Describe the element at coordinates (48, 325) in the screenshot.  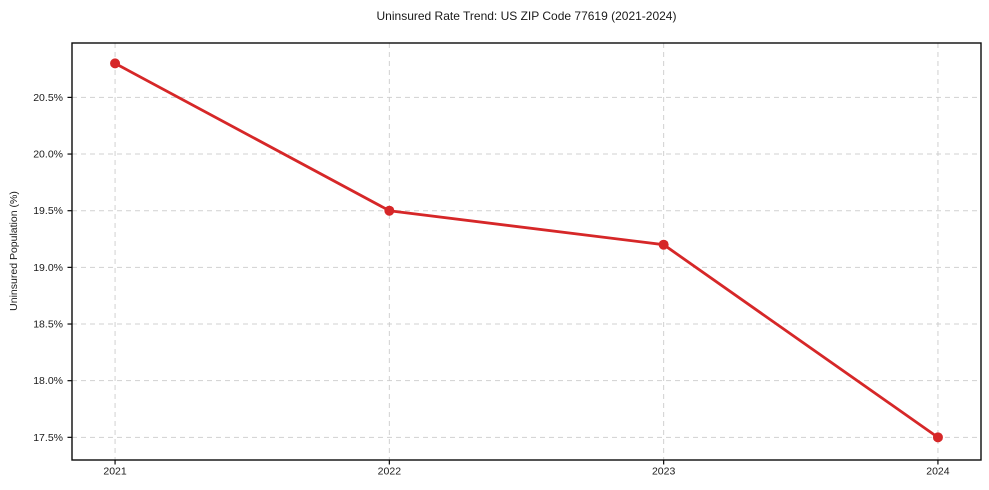
I see `y-tick-label: 18.5%` at that location.